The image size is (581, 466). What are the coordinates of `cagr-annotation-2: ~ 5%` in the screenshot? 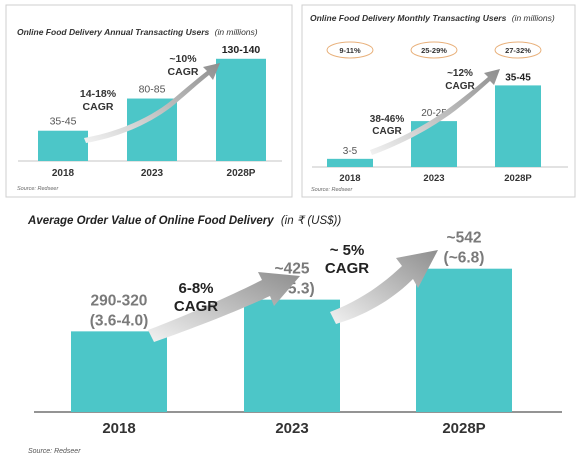 It's located at (347, 250).